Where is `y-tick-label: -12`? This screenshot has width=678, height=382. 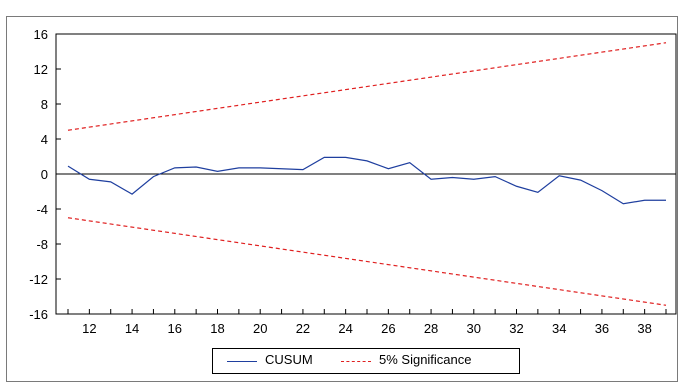
y-tick-label: -12 is located at coordinates (38, 279).